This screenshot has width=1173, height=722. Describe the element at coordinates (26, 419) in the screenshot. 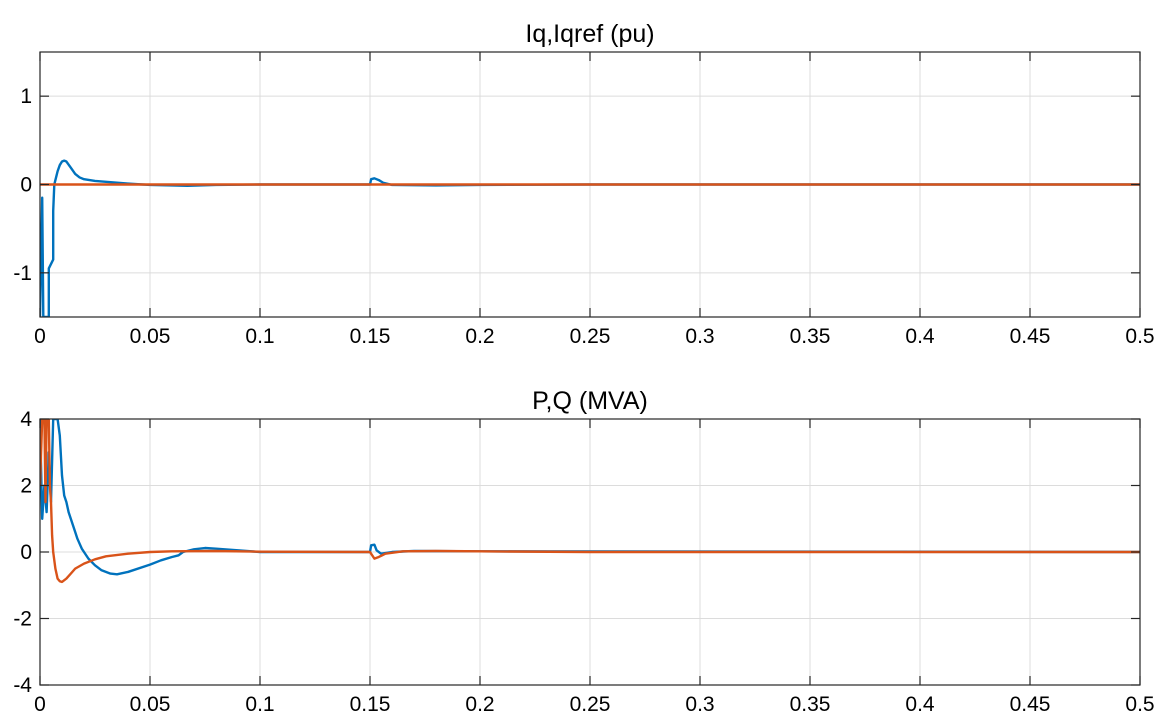

I see `y-tick-label: 4` at that location.